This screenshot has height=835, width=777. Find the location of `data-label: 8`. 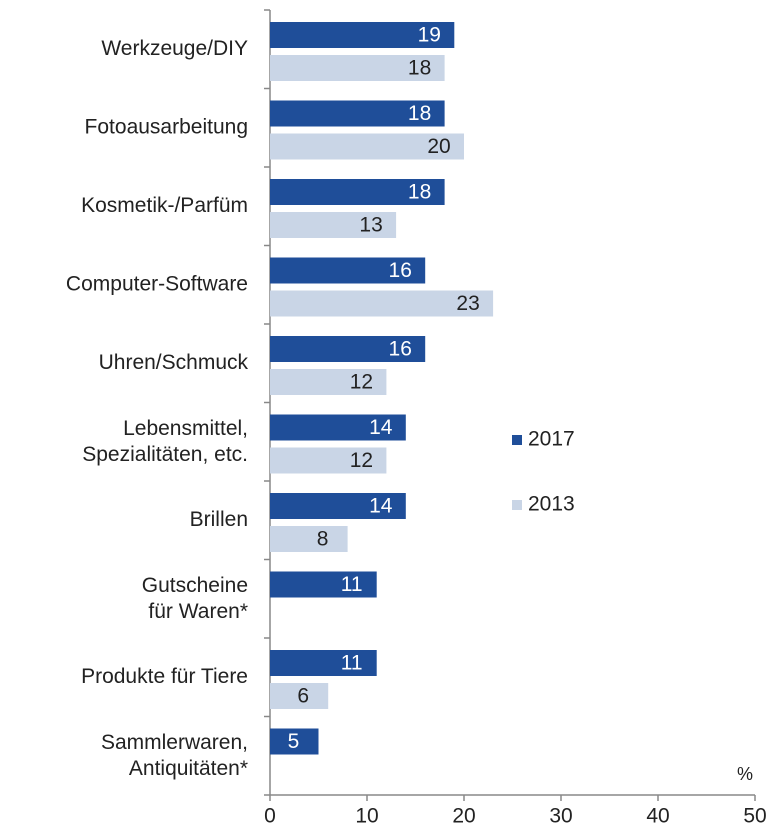

data-label: 8 is located at coordinates (323, 539).